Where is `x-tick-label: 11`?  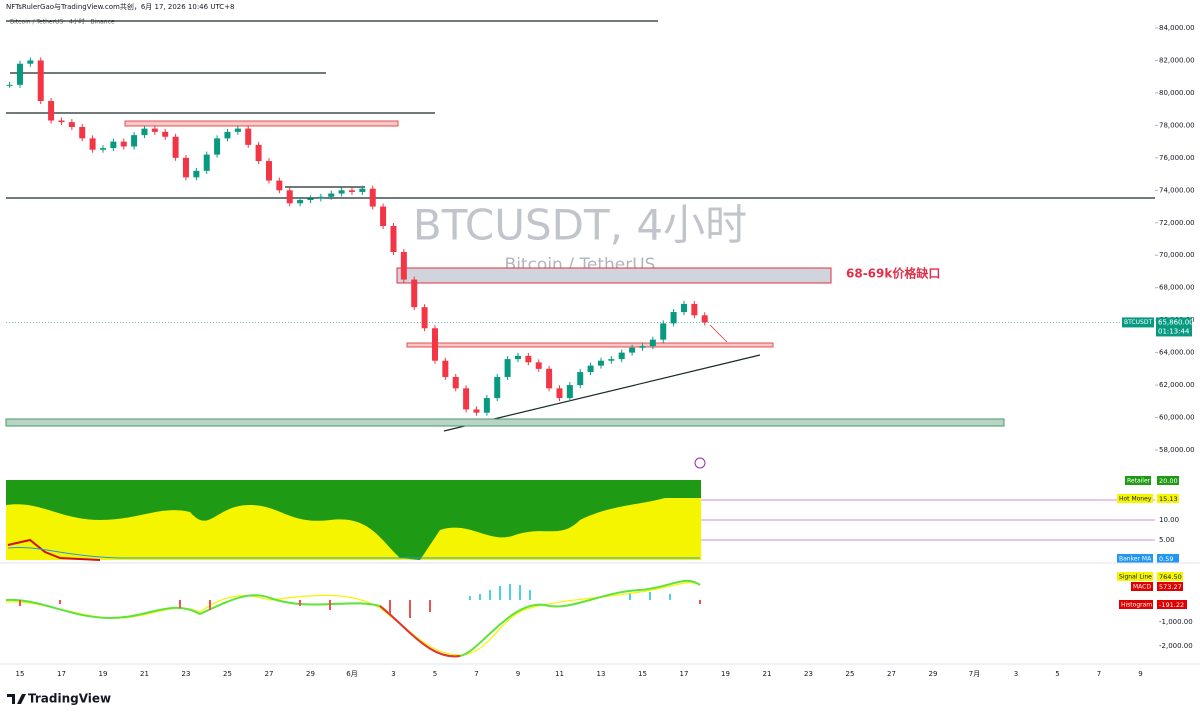
x-tick-label: 11 is located at coordinates (559, 674).